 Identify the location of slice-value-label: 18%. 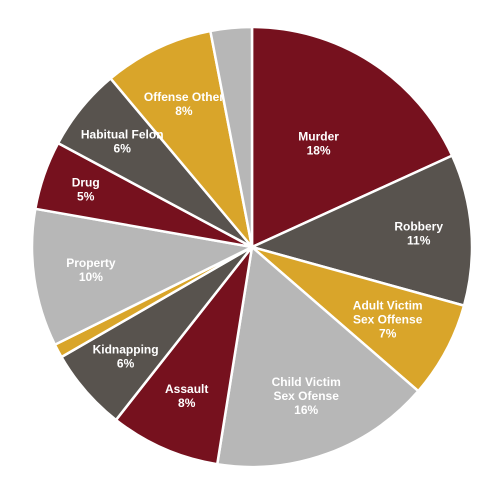
(319, 150).